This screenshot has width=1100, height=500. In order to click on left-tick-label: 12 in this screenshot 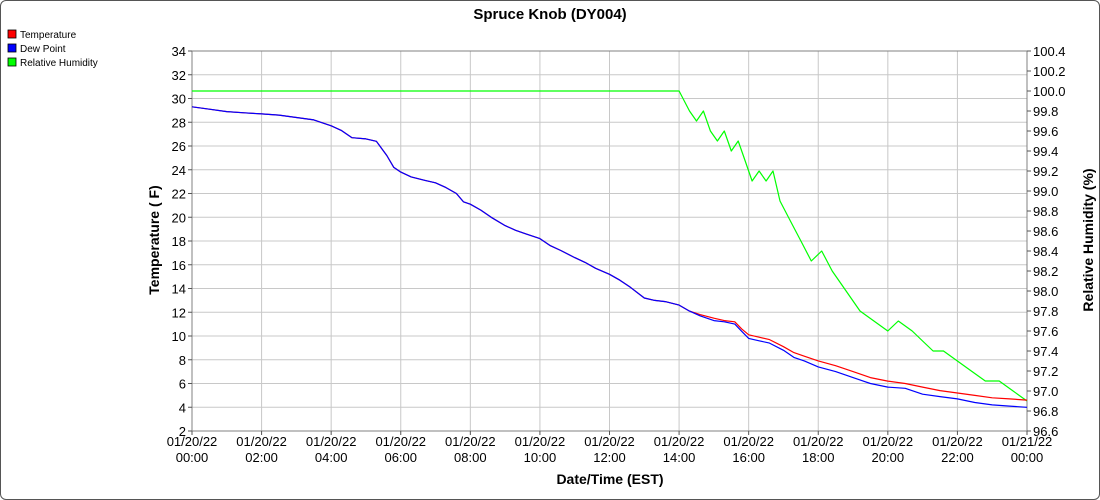, I will do `click(179, 312)`.